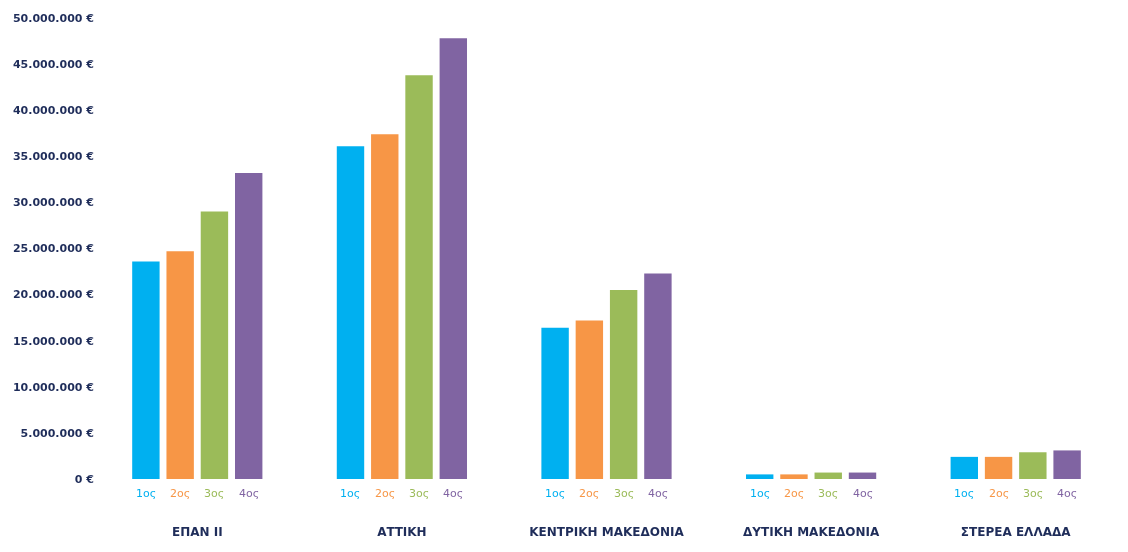  I want to click on x-tick-label: ΔΥΤΙΚΗ ΜΑΚΕΔΟΝΙΑ, so click(811, 532).